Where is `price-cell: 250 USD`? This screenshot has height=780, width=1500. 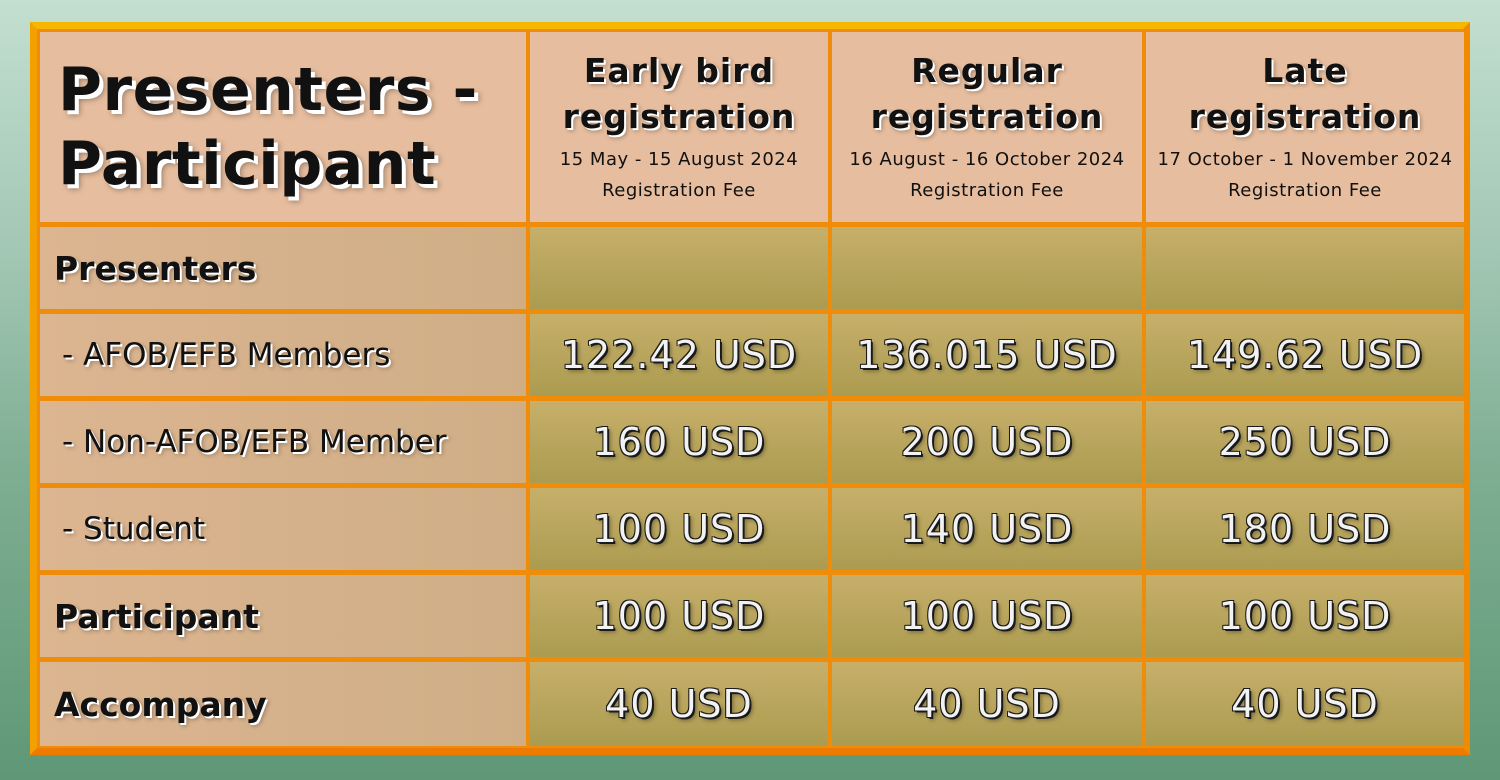 price-cell: 250 USD is located at coordinates (1305, 442).